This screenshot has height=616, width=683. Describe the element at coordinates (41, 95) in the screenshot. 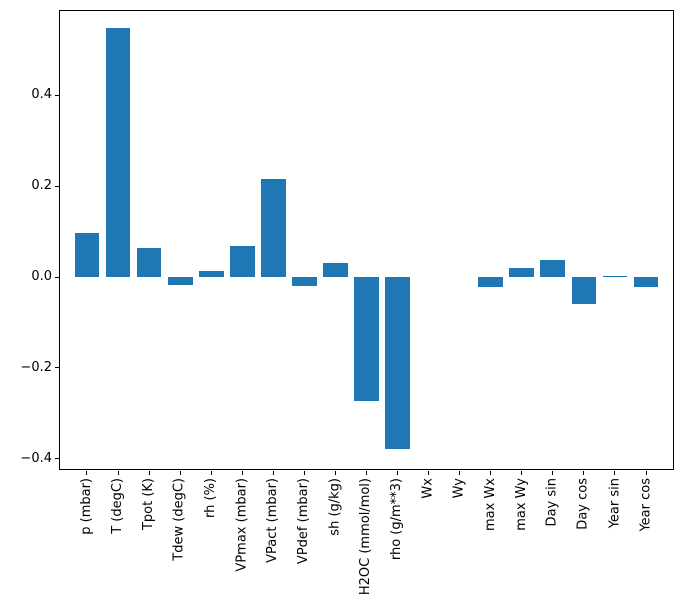

I see `y-tick-label: 0.4` at that location.